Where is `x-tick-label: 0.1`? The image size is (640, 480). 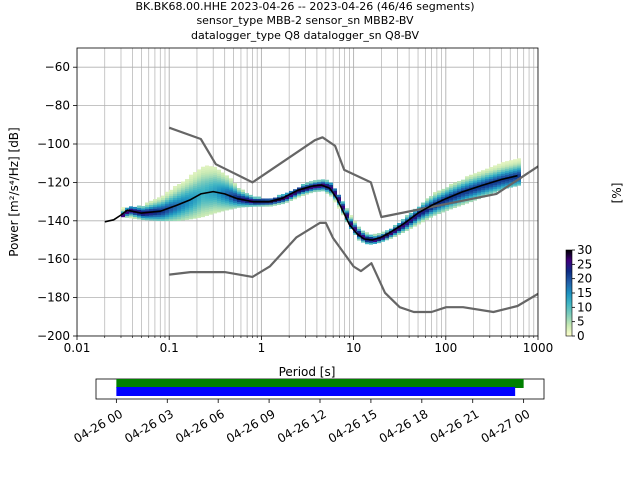
x-tick-label: 0.1 is located at coordinates (169, 348).